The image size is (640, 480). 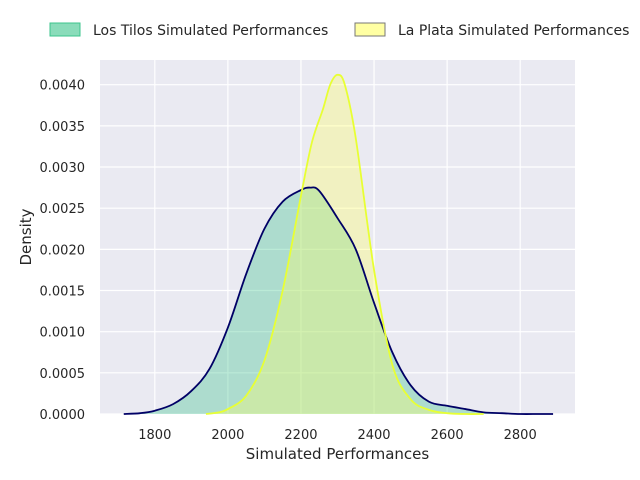 I want to click on y-tick-label: 0.0020, so click(x=63, y=250).